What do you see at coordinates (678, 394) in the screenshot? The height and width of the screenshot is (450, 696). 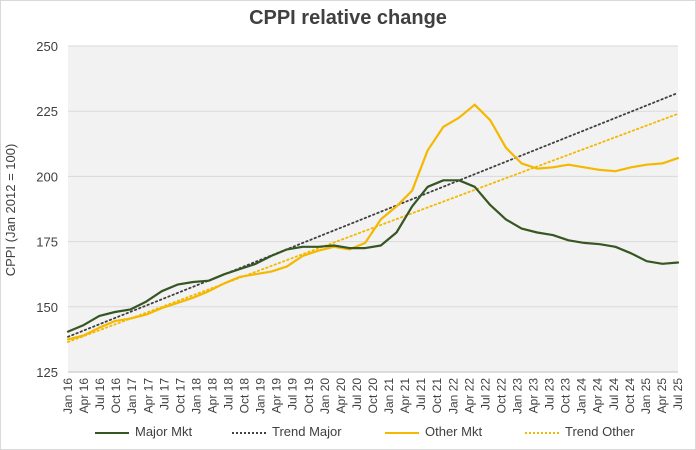 I see `x-tick-label: Jul 25` at bounding box center [678, 394].